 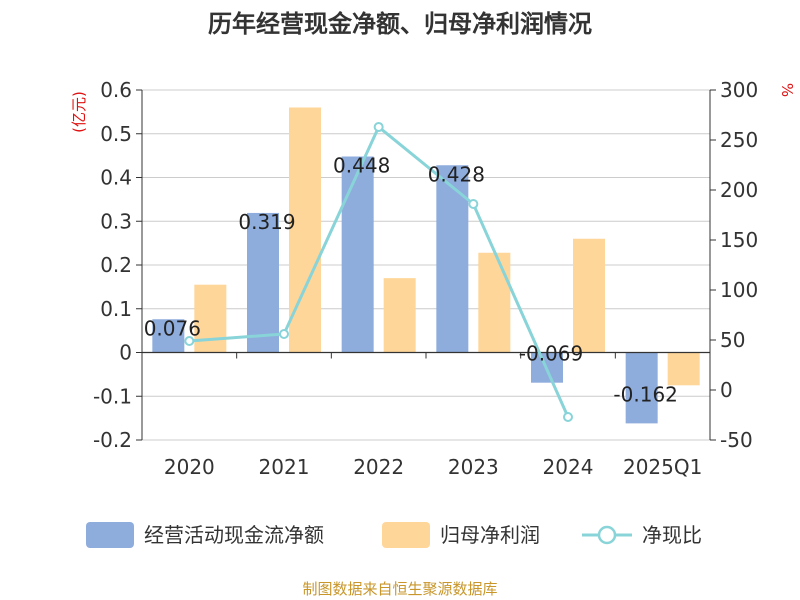 I want to click on x-tick-label: 2025Q1, so click(x=662, y=467).